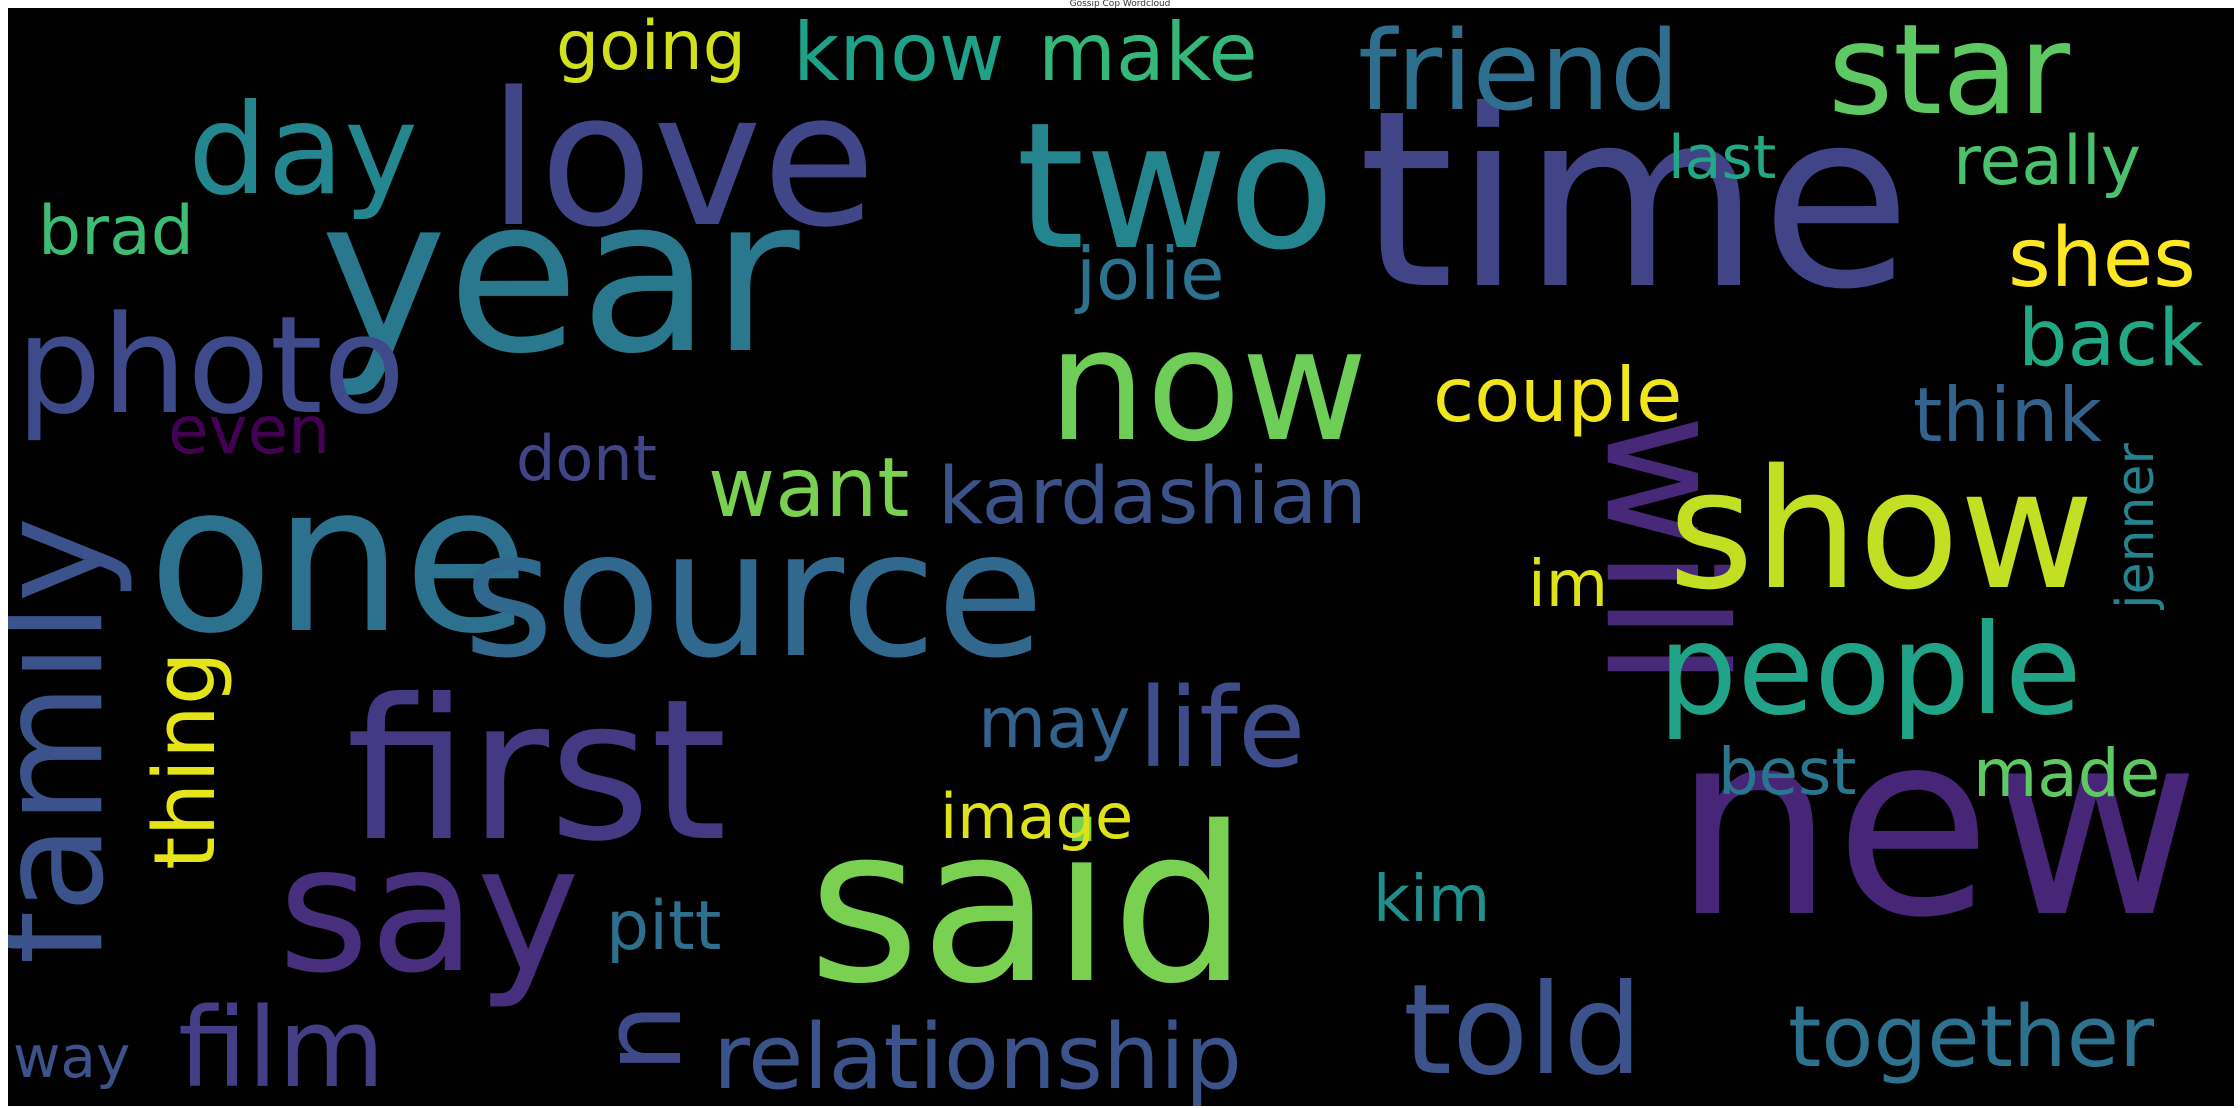 The image size is (2240, 1108). What do you see at coordinates (2067, 773) in the screenshot?
I see `word-made: made` at bounding box center [2067, 773].